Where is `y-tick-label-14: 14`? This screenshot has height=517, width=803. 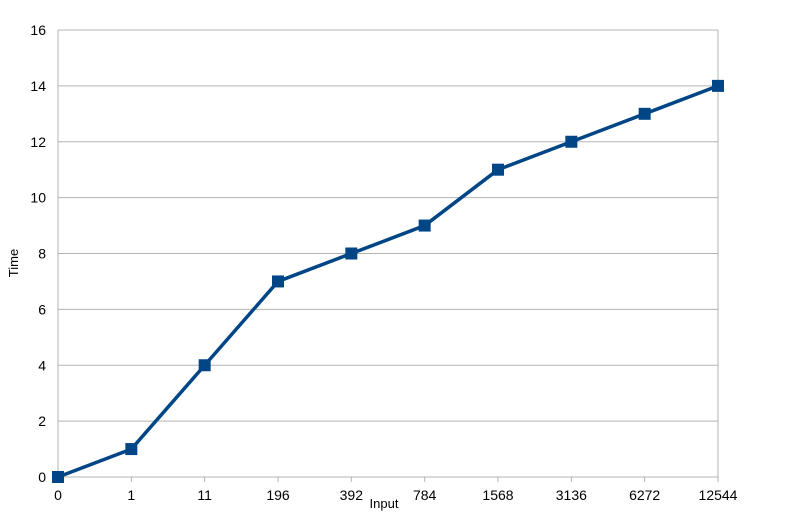 y-tick-label-14: 14 is located at coordinates (38, 86).